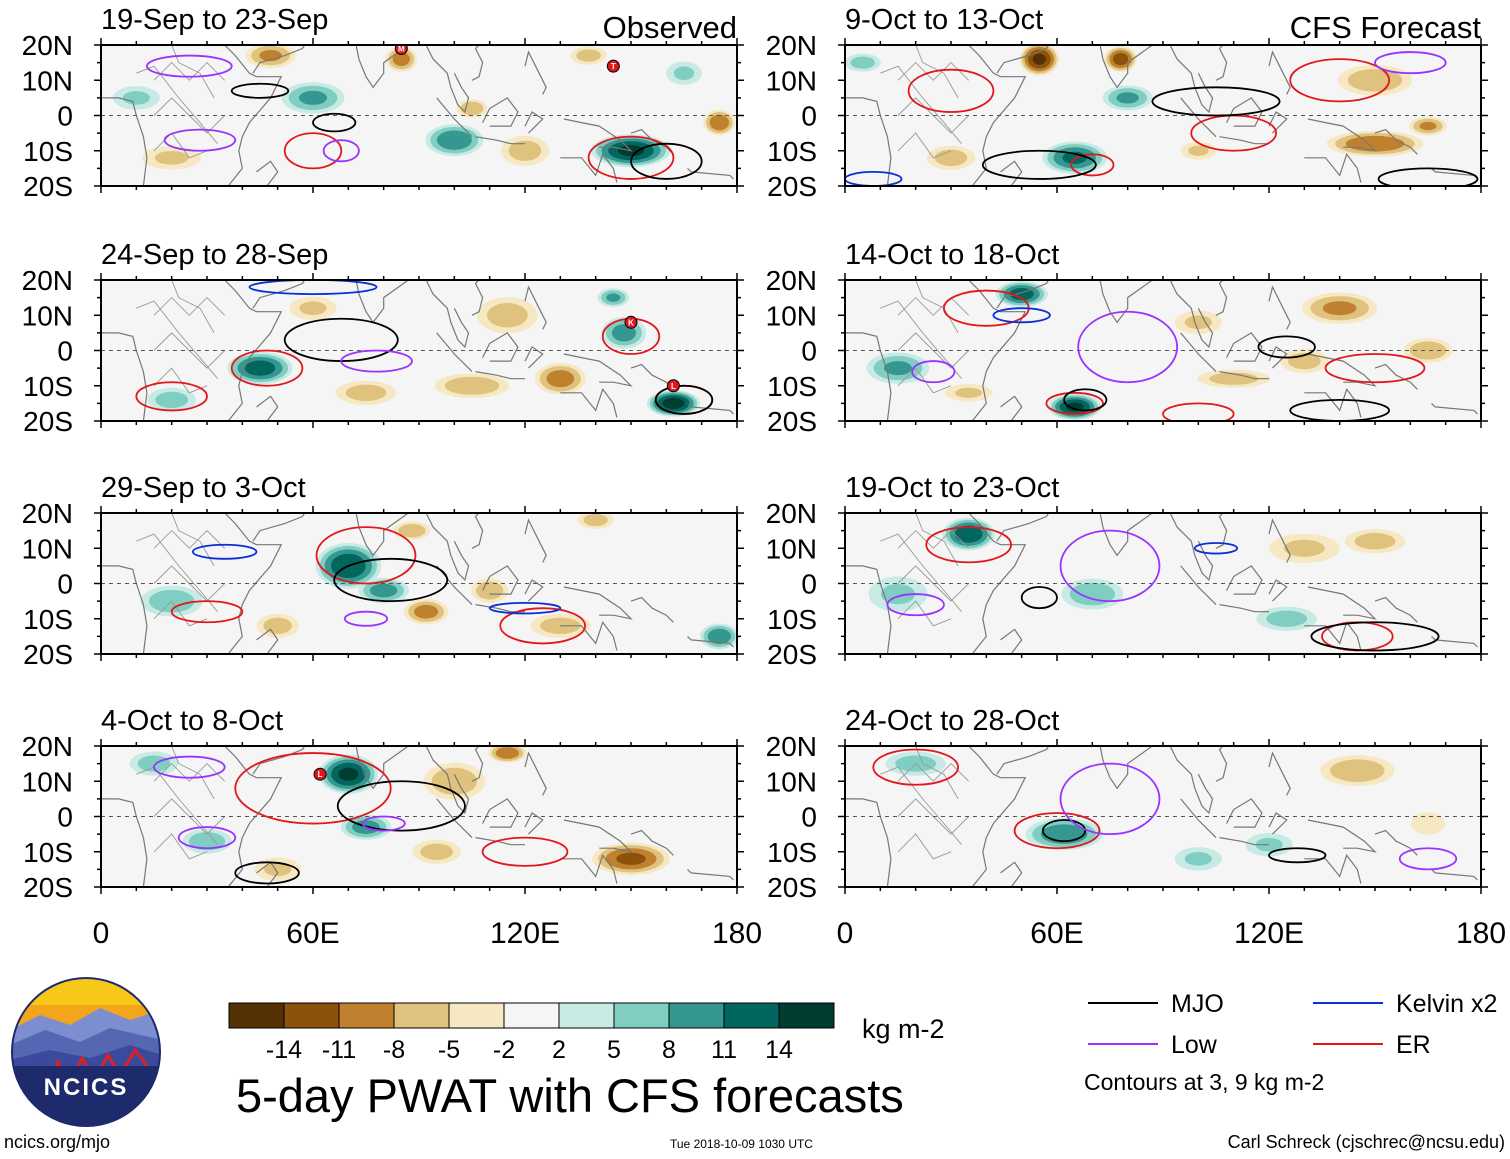  Describe the element at coordinates (86, 1087) in the screenshot. I see `logo-text: NCICS` at that location.